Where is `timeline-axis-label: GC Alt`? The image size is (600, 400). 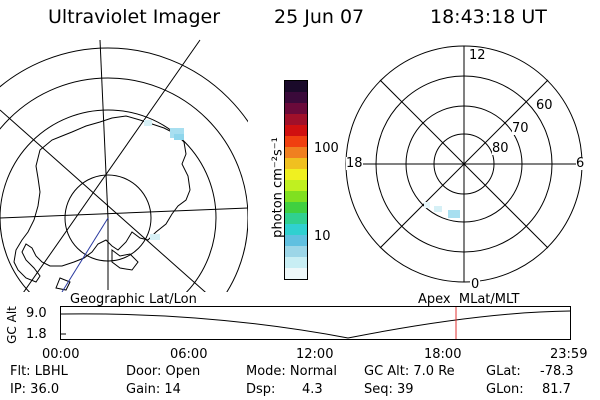
timeline-axis-label: GC Alt is located at coordinates (12, 325).